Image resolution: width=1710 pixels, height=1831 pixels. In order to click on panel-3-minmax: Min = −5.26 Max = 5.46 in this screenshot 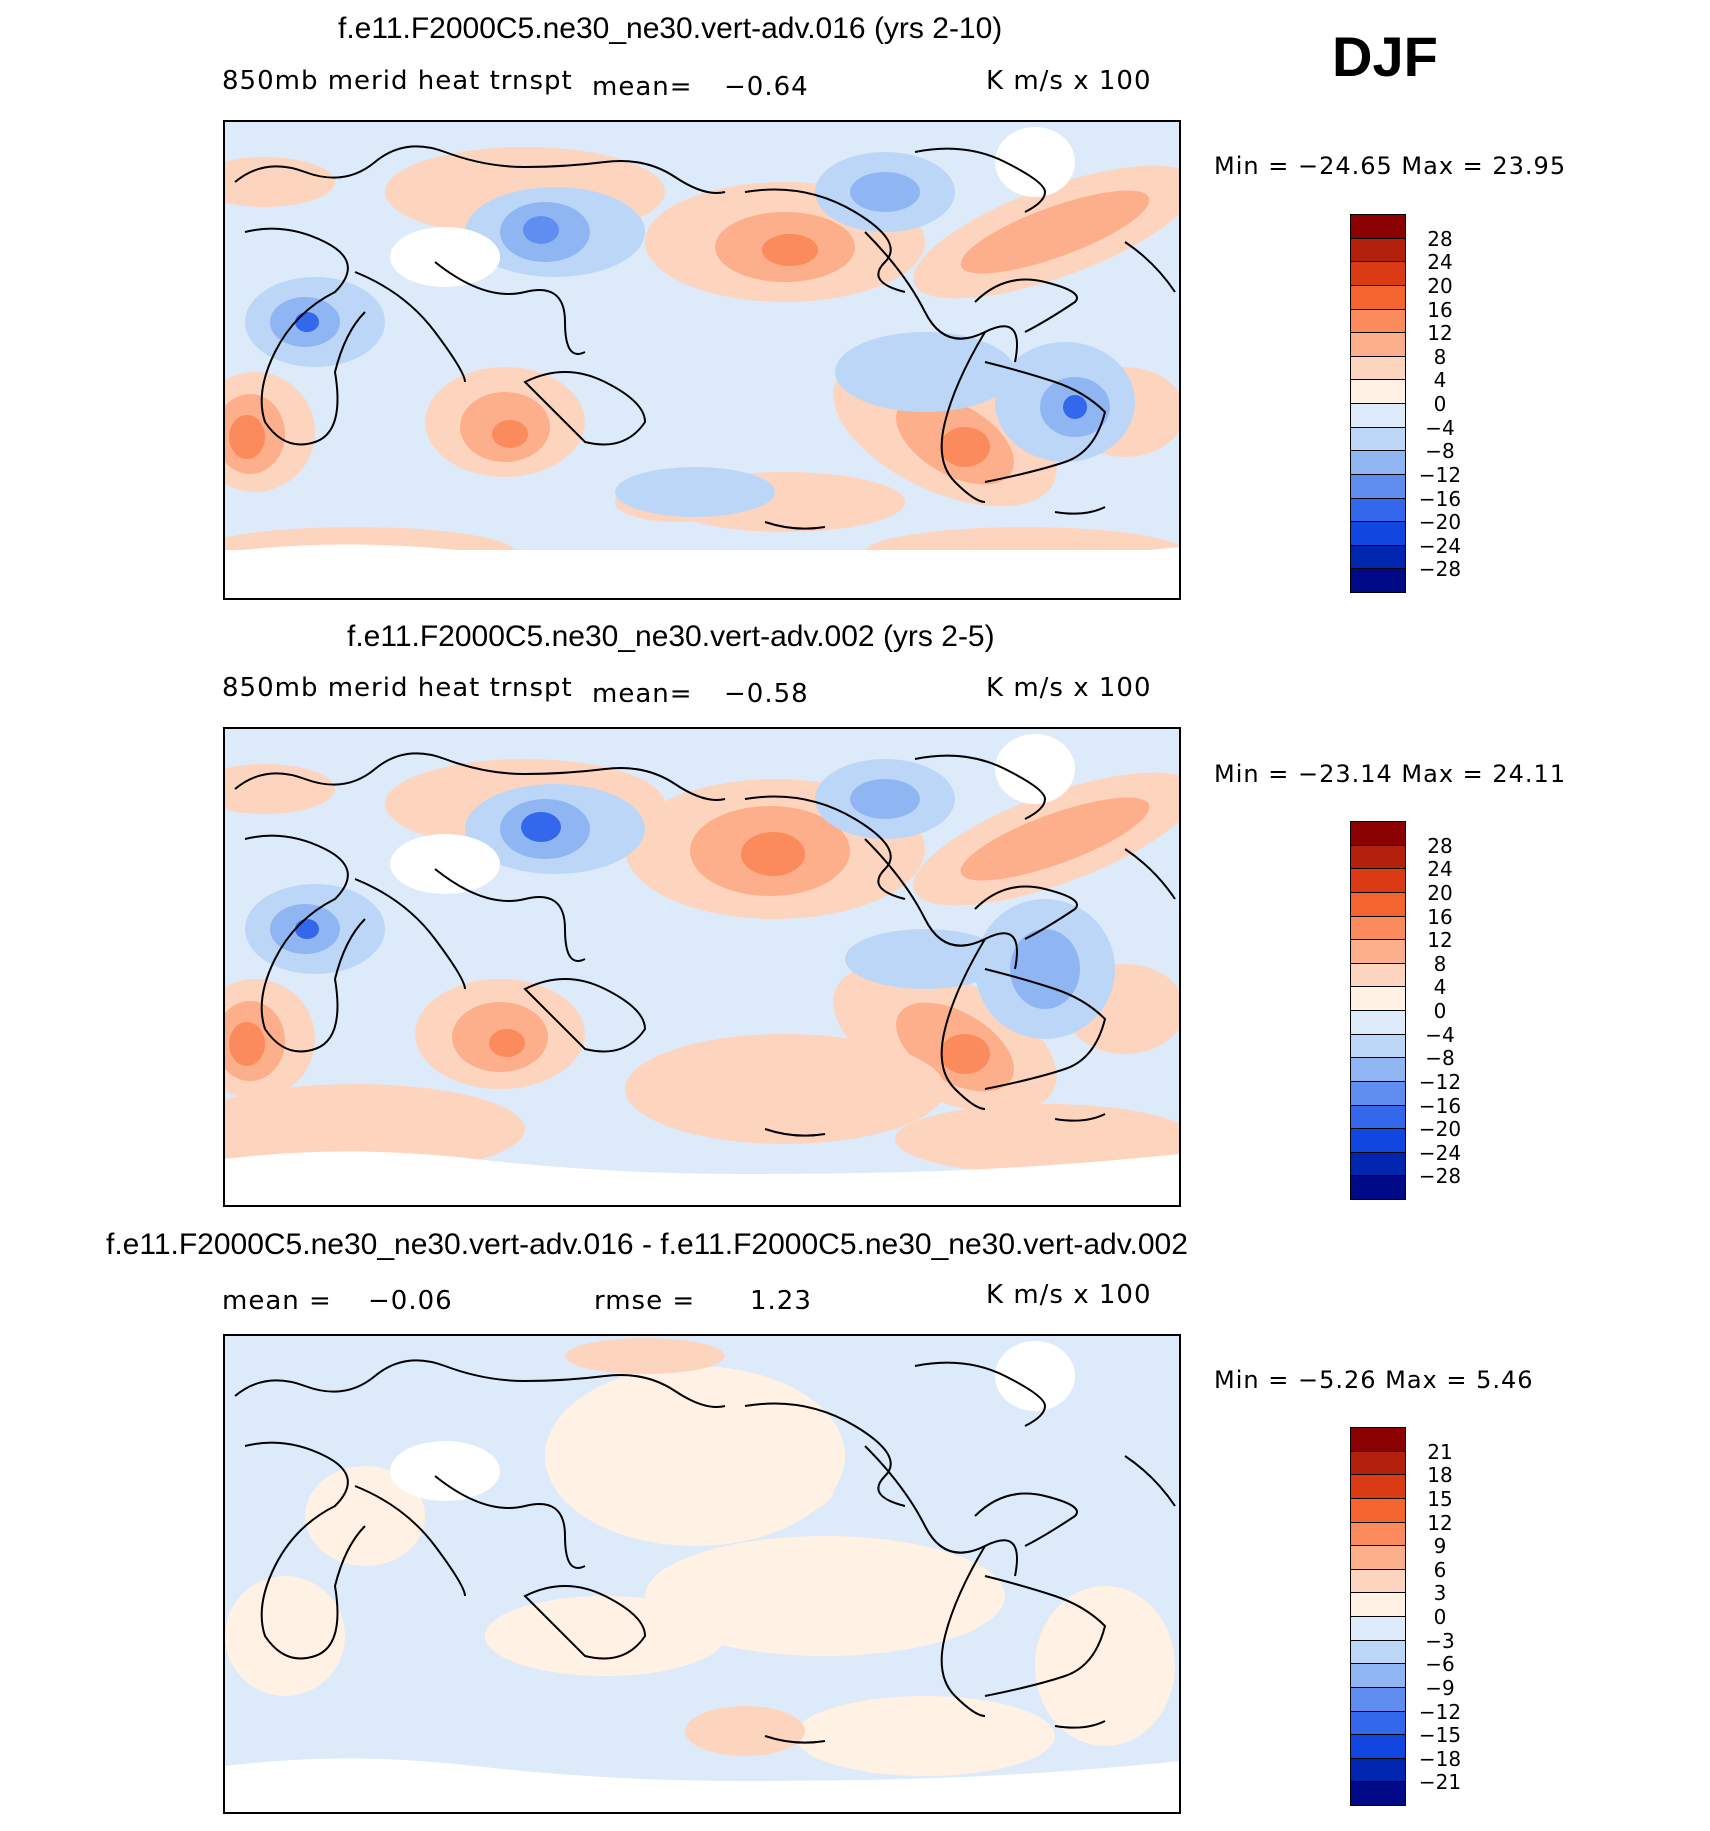, I will do `click(1374, 1380)`.